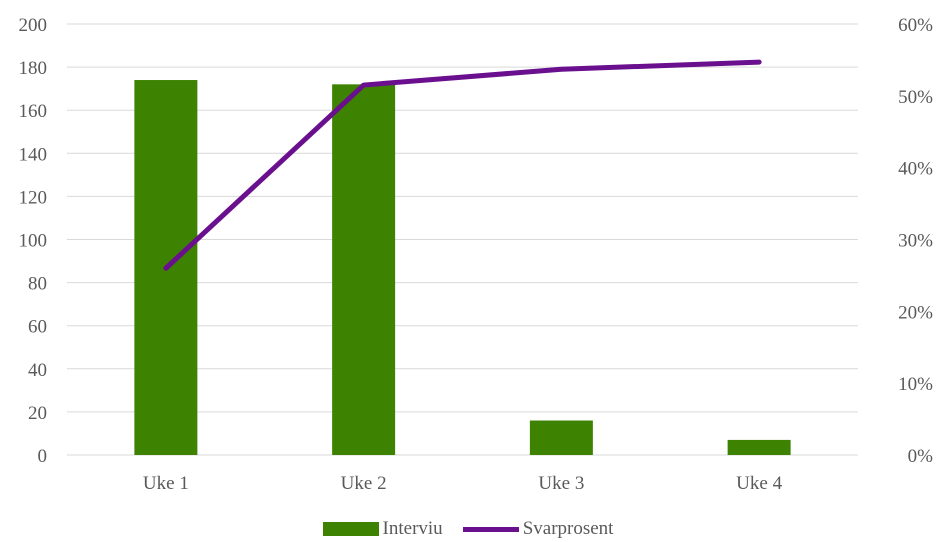 The height and width of the screenshot is (542, 936). I want to click on left-tick-label: 200, so click(33, 25).